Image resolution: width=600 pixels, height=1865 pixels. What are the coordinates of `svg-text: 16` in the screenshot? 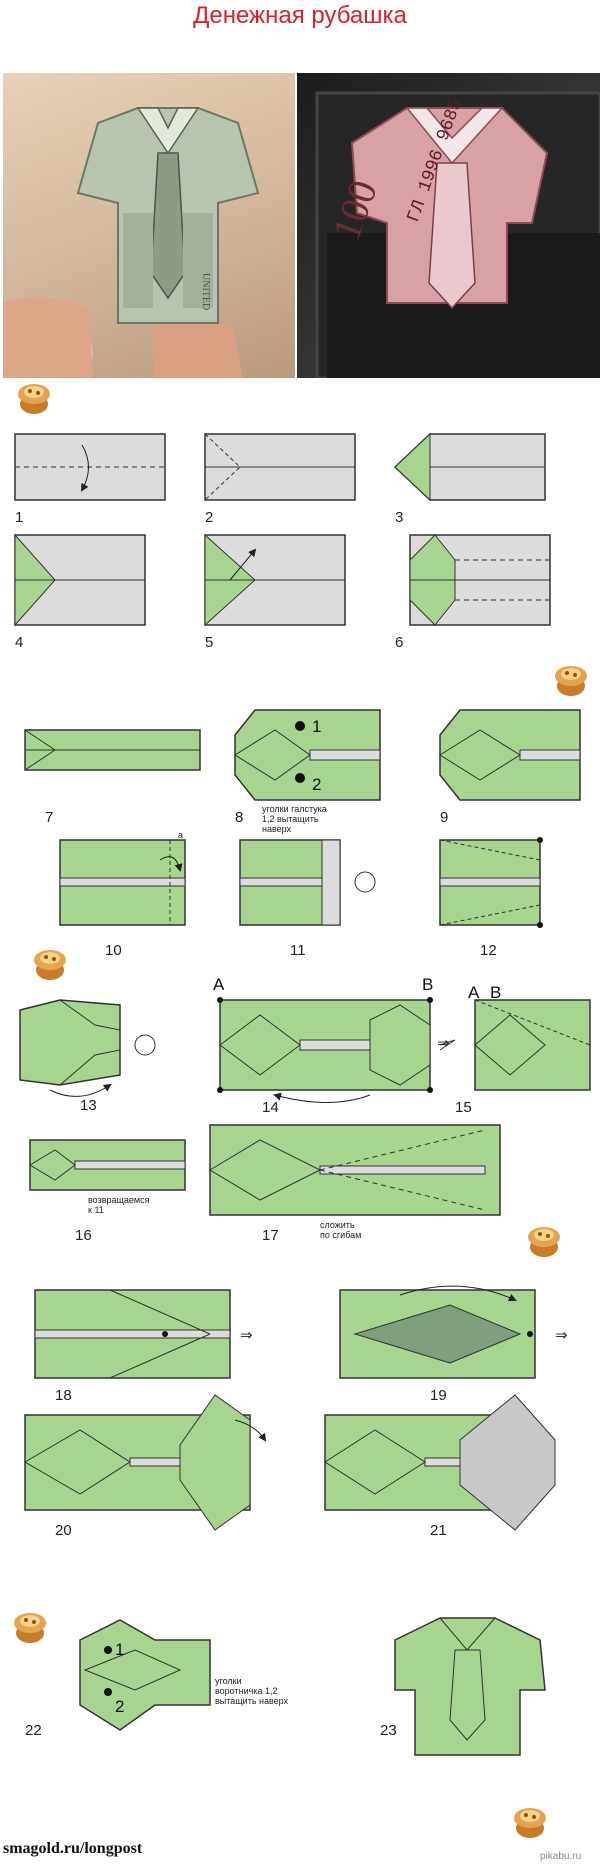 It's located at (83, 1235).